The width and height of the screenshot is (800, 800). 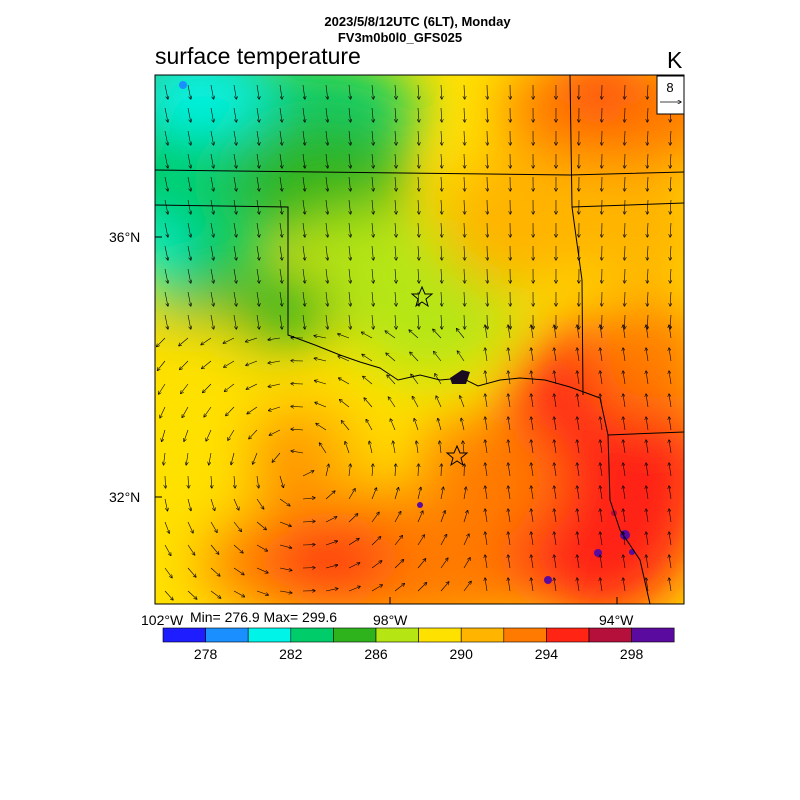 I want to click on colorbar: 278 282 286 290 294 298, so click(x=418, y=644).